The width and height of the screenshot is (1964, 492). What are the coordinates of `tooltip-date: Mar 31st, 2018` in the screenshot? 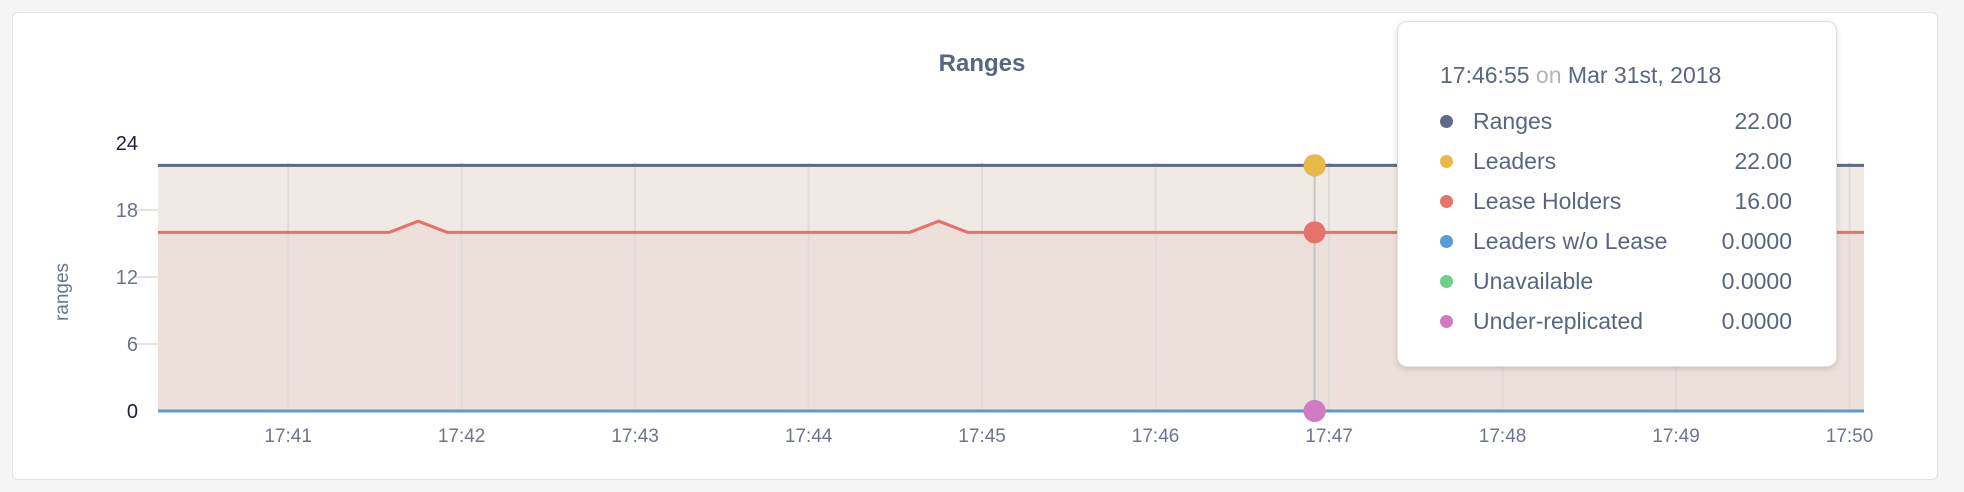 It's located at (1644, 75).